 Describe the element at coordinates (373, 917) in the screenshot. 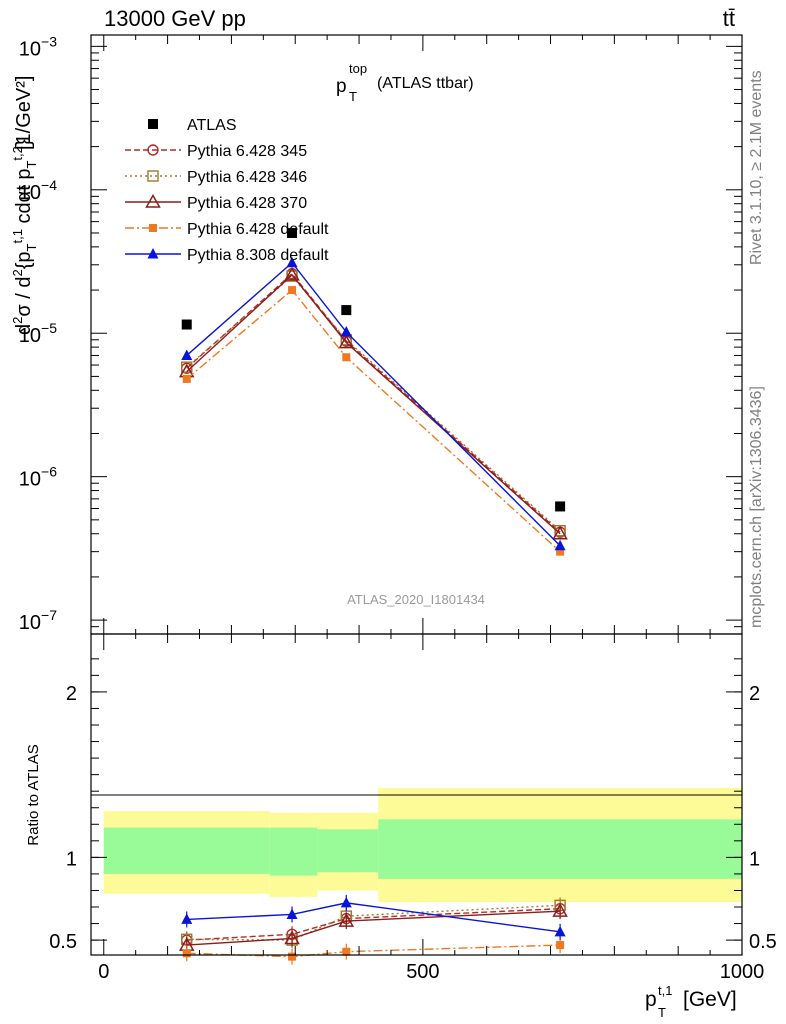

I see `ratio-line-pythia-8-308-default` at that location.